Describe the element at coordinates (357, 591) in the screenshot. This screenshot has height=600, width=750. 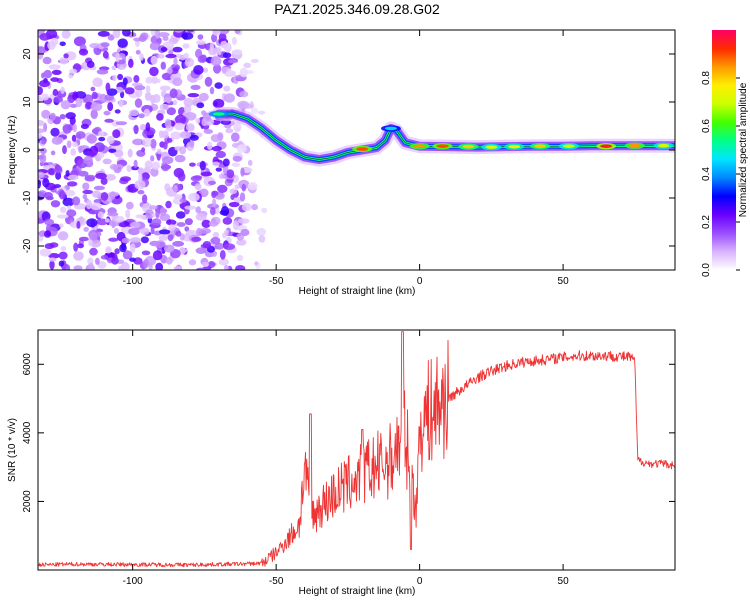
I see `snr-x-label: Height of straight line (km)` at that location.